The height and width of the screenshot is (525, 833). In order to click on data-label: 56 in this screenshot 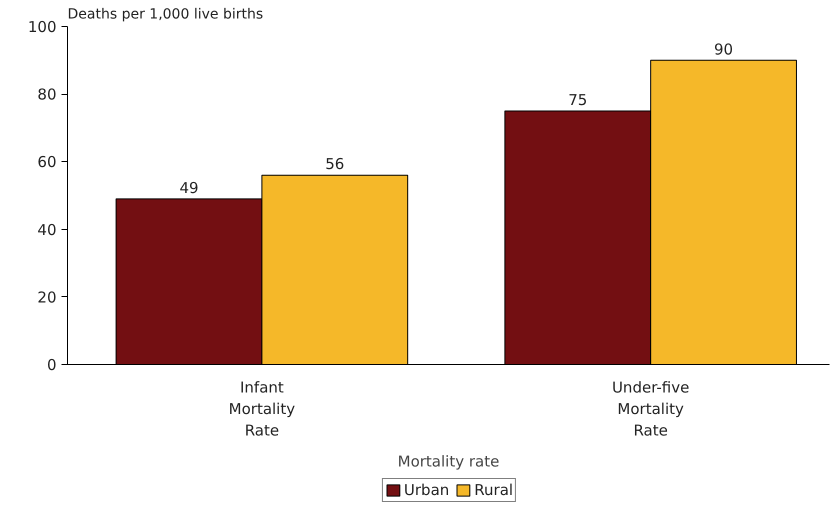, I will do `click(334, 164)`.